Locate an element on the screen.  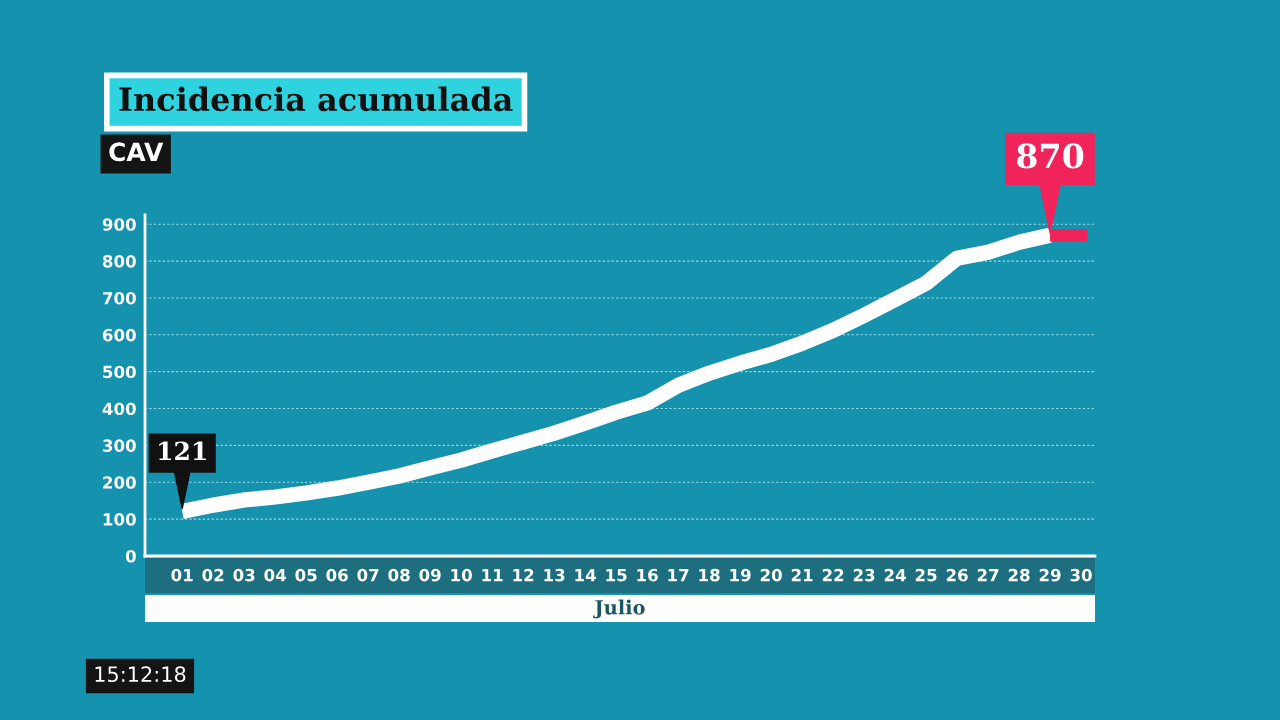
x-tick-label: 04 is located at coordinates (275, 575).